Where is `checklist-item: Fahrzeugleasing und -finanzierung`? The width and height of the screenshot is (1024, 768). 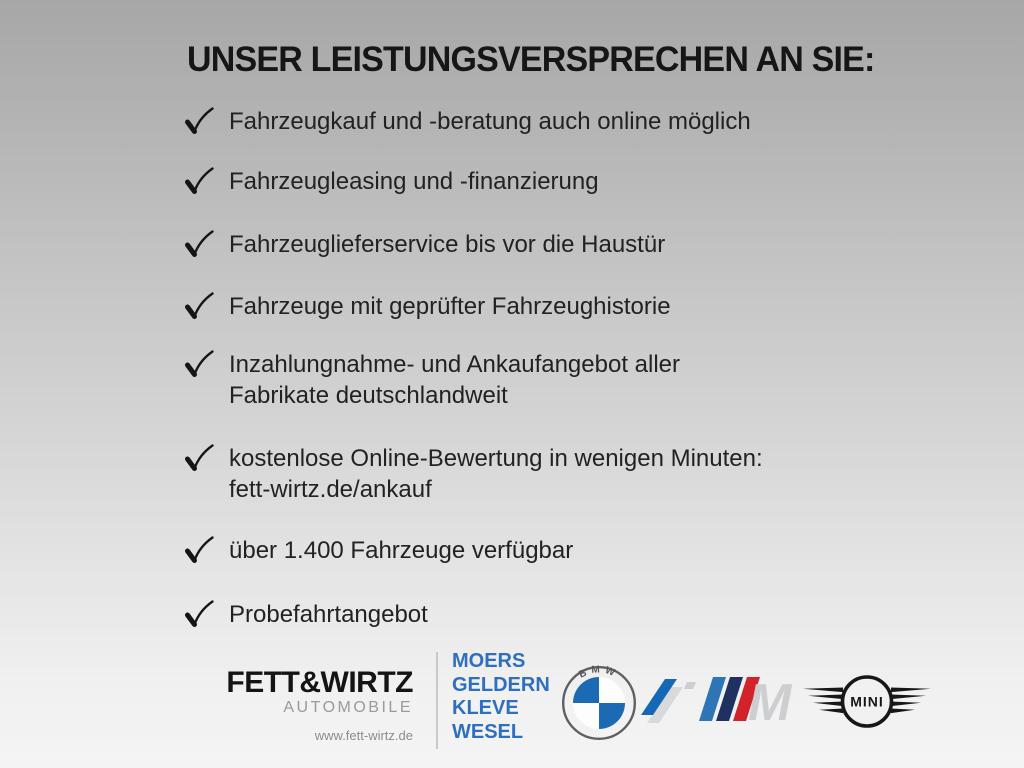
checklist-item: Fahrzeugleasing und -finanzierung is located at coordinates (391, 181).